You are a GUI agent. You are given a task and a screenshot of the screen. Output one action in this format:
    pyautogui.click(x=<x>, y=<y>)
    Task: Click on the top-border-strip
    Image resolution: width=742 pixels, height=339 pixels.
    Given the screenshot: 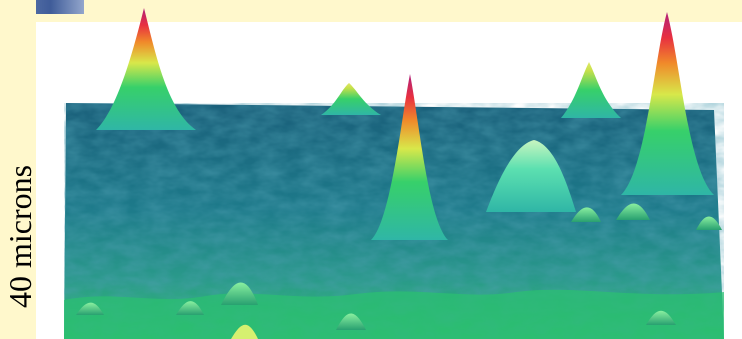 What is the action you would take?
    pyautogui.click(x=371, y=11)
    